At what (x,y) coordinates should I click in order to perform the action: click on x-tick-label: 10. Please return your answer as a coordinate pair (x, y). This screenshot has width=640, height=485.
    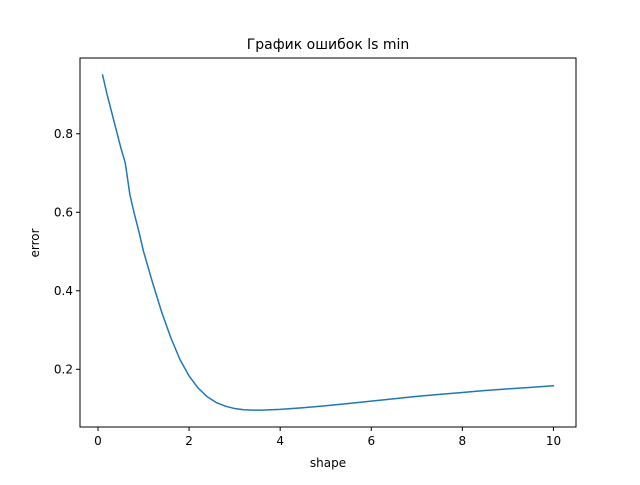
    Looking at the image, I should click on (553, 441).